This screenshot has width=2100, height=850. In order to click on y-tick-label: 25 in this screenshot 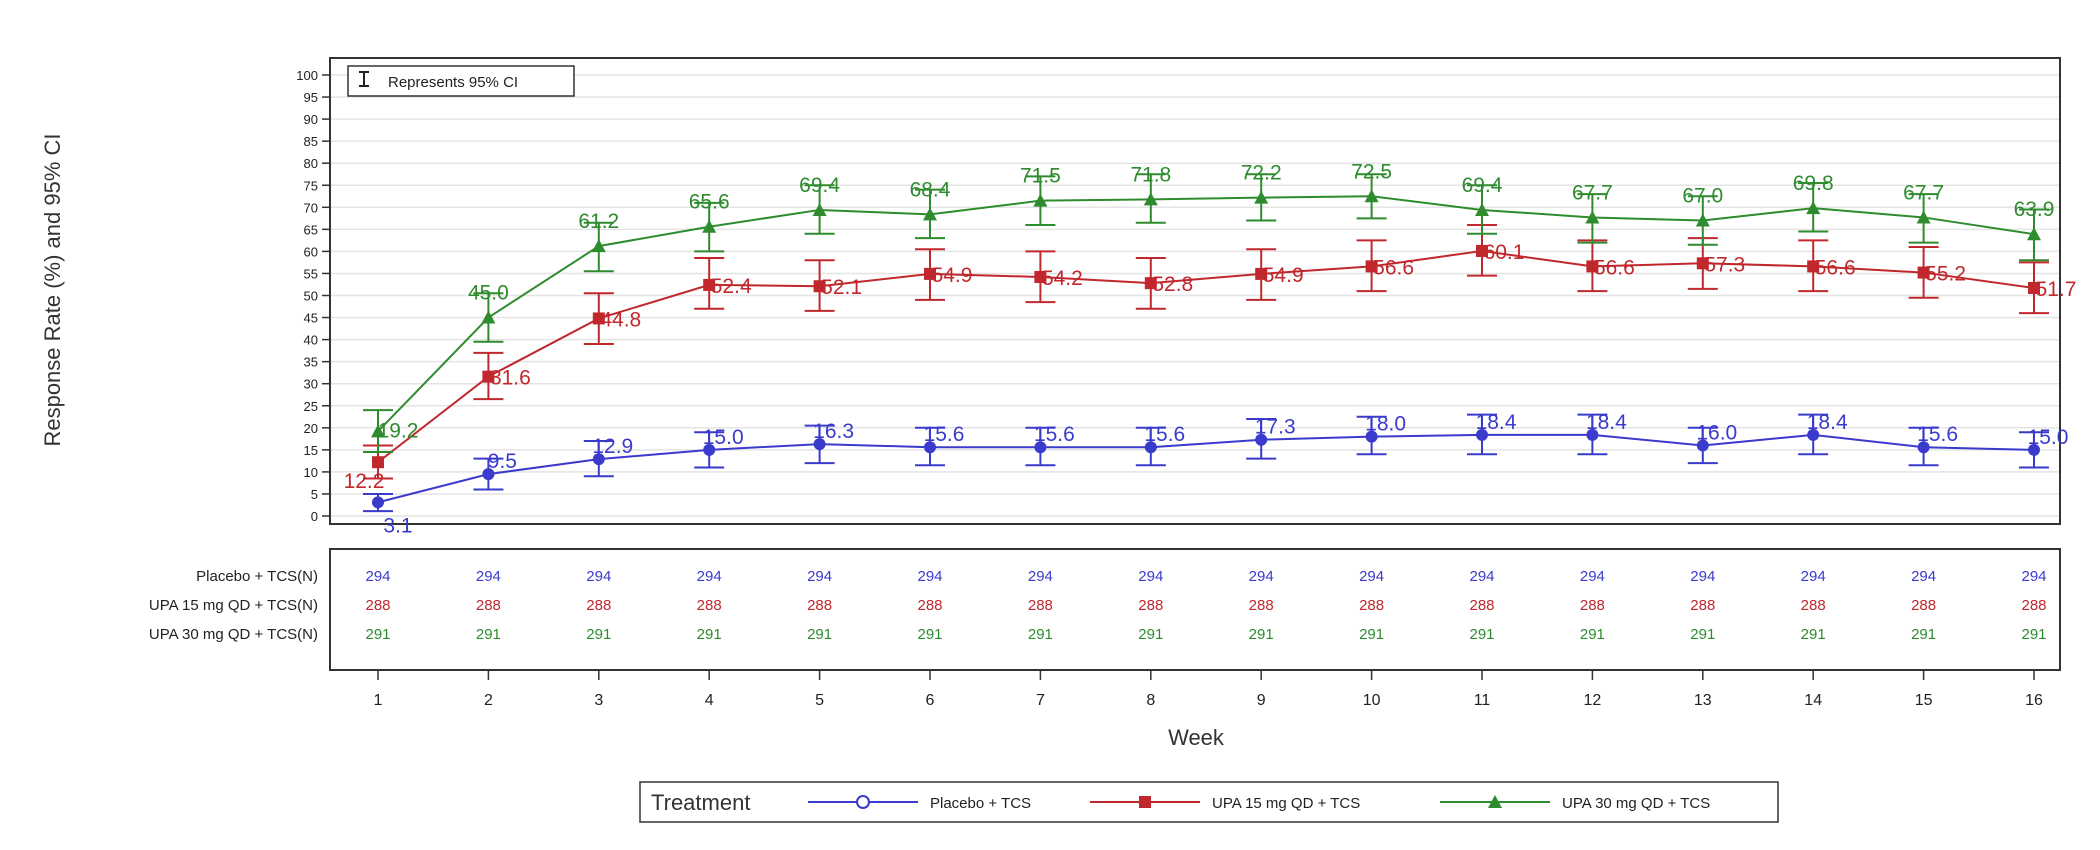, I will do `click(311, 406)`.